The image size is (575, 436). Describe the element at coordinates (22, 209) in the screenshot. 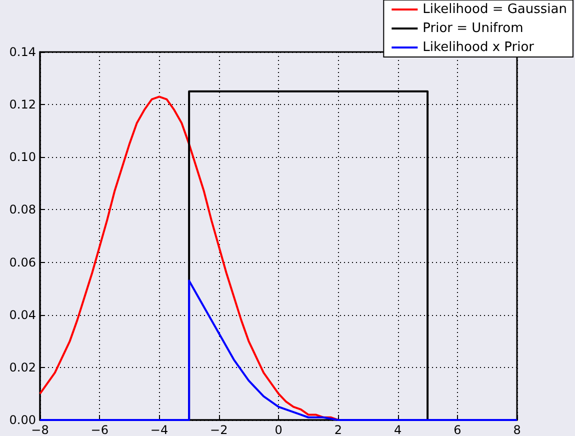

I see `y-tick-label: 0.08` at that location.